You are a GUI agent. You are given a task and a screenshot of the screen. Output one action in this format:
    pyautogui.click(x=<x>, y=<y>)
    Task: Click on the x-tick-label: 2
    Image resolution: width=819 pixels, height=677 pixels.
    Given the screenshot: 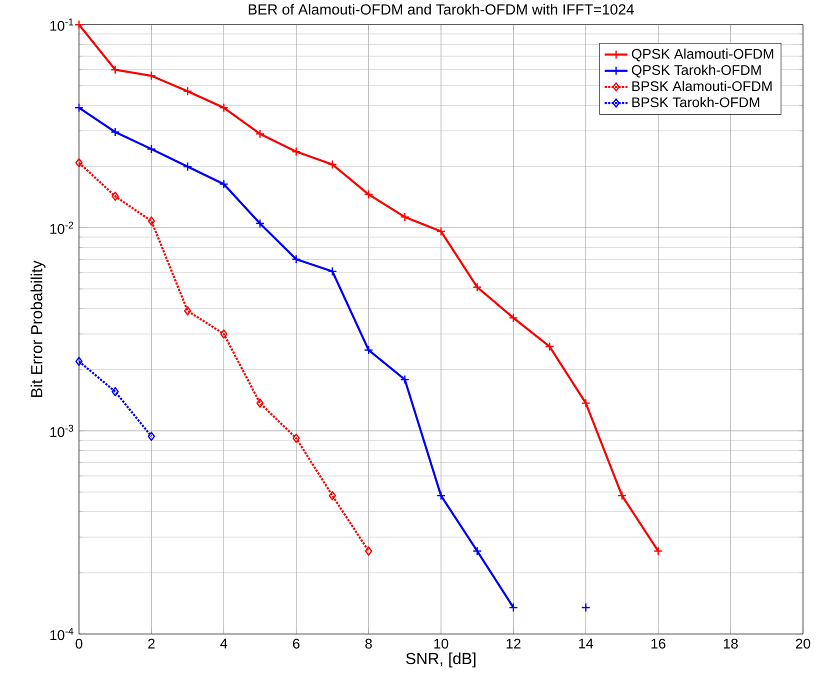 What is the action you would take?
    pyautogui.click(x=151, y=643)
    